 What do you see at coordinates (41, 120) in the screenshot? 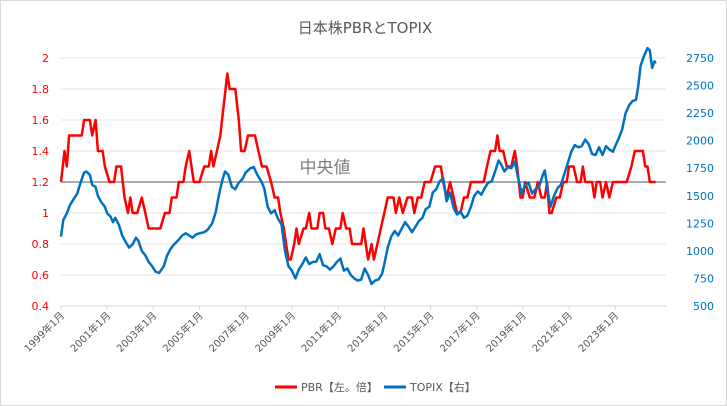
I see `left-tick-label: 1.6` at bounding box center [41, 120].